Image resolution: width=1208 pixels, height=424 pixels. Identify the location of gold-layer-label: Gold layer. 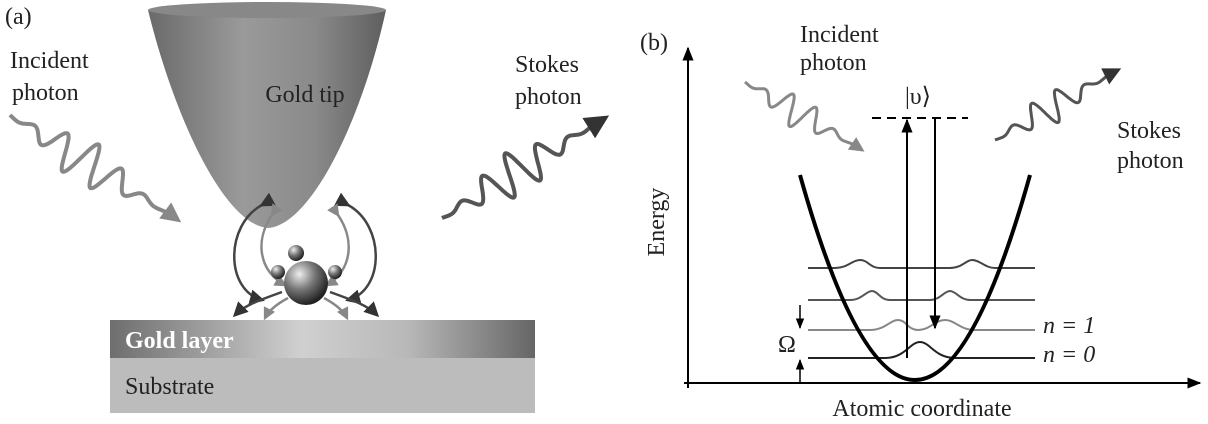
(179, 341).